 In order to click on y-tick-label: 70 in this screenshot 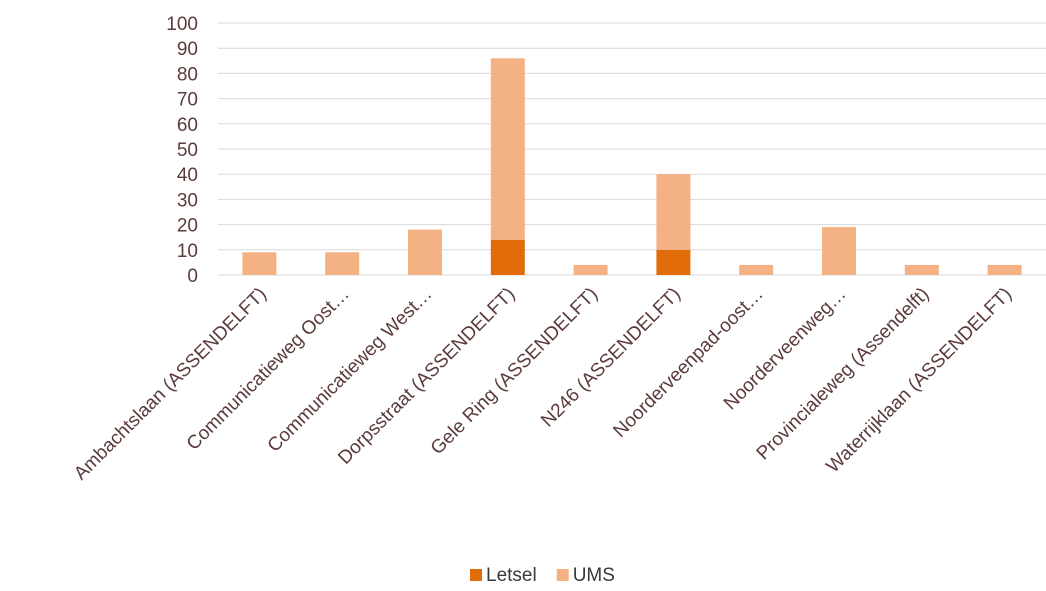, I will do `click(187, 100)`.